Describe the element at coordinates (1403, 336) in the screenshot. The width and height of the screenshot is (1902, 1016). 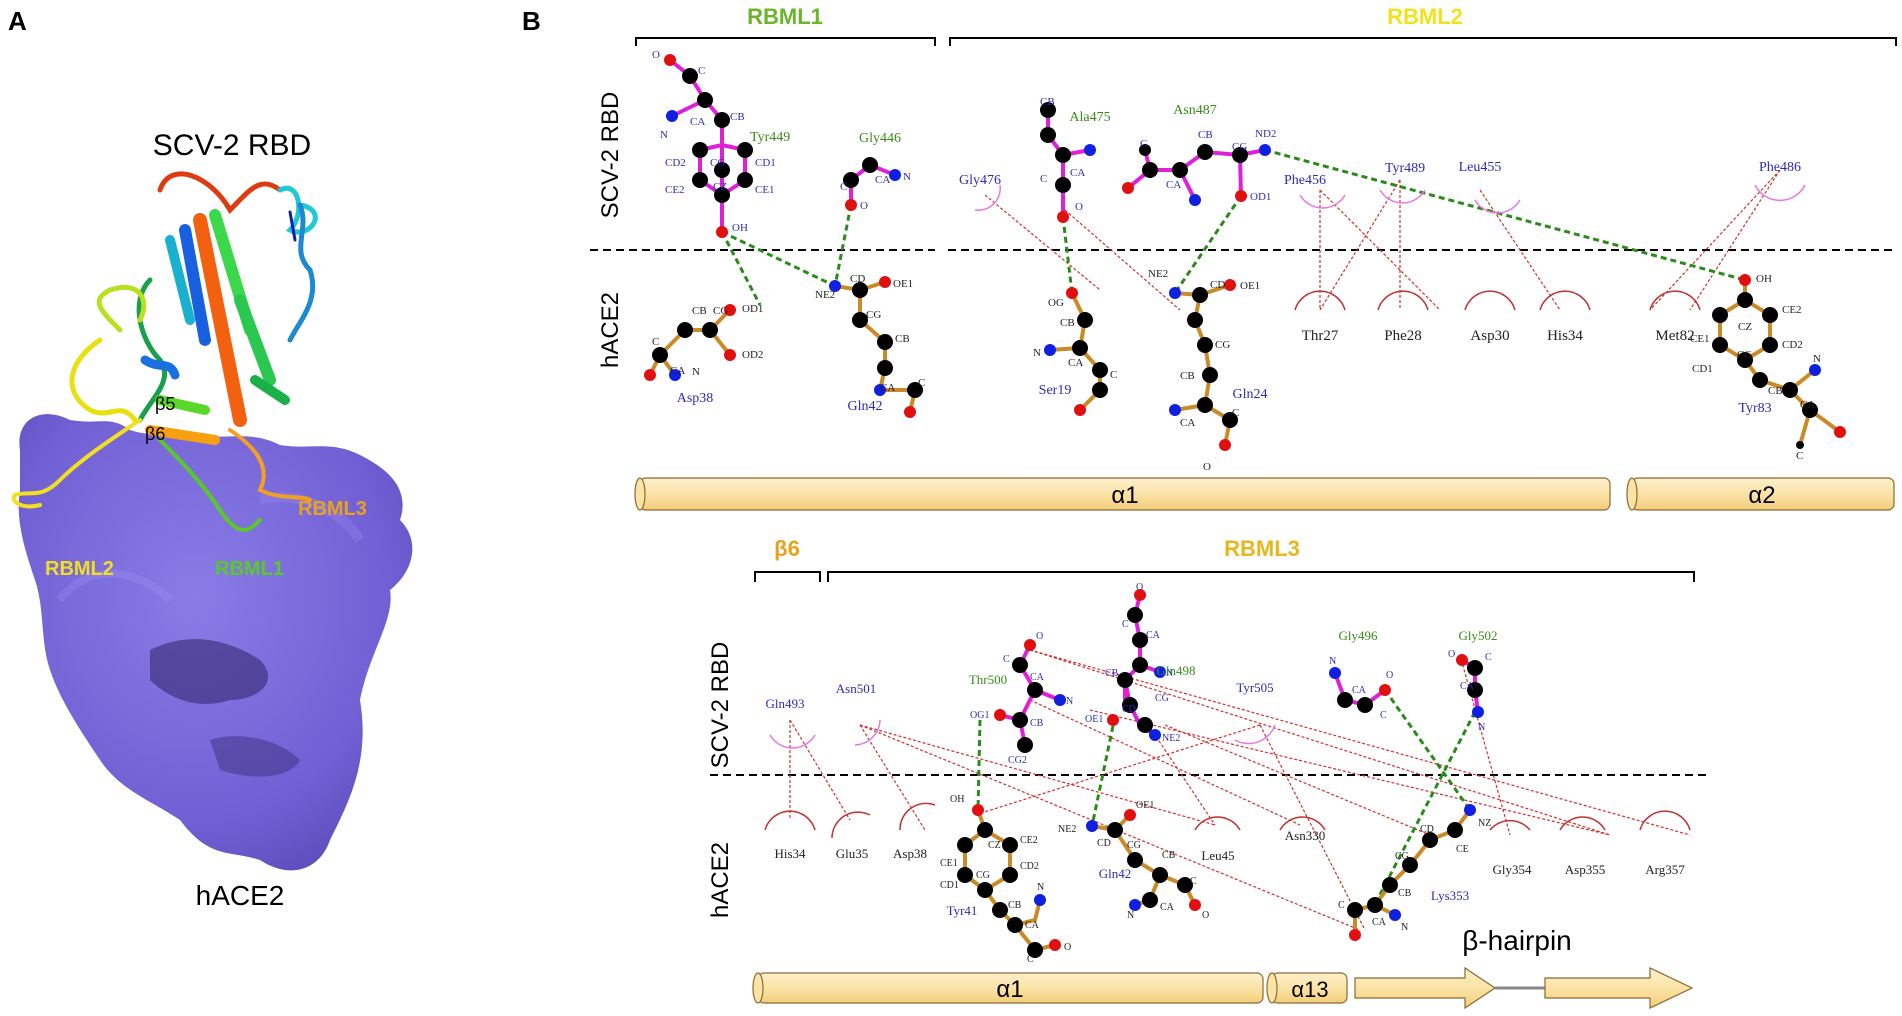
I see `res-label-phe28: Phe28` at that location.